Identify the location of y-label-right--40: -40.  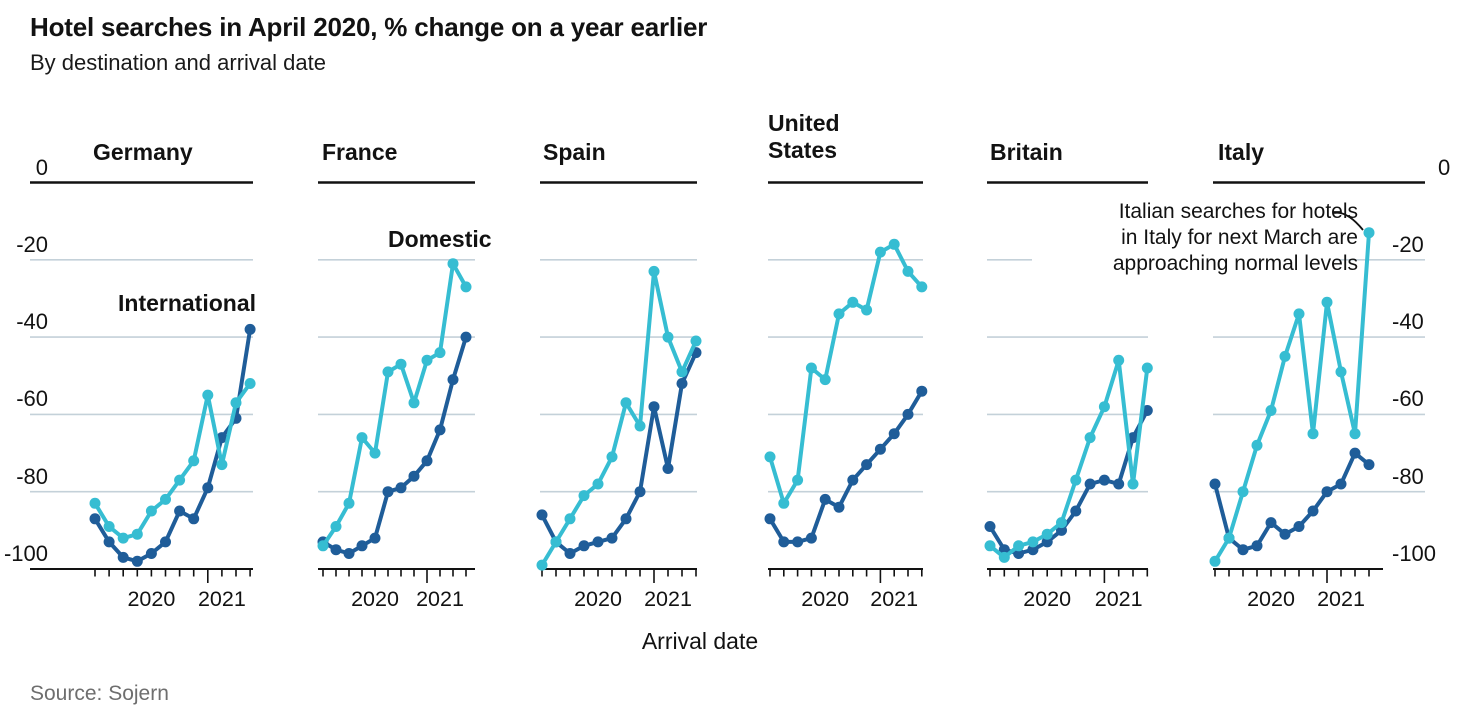
(1408, 322).